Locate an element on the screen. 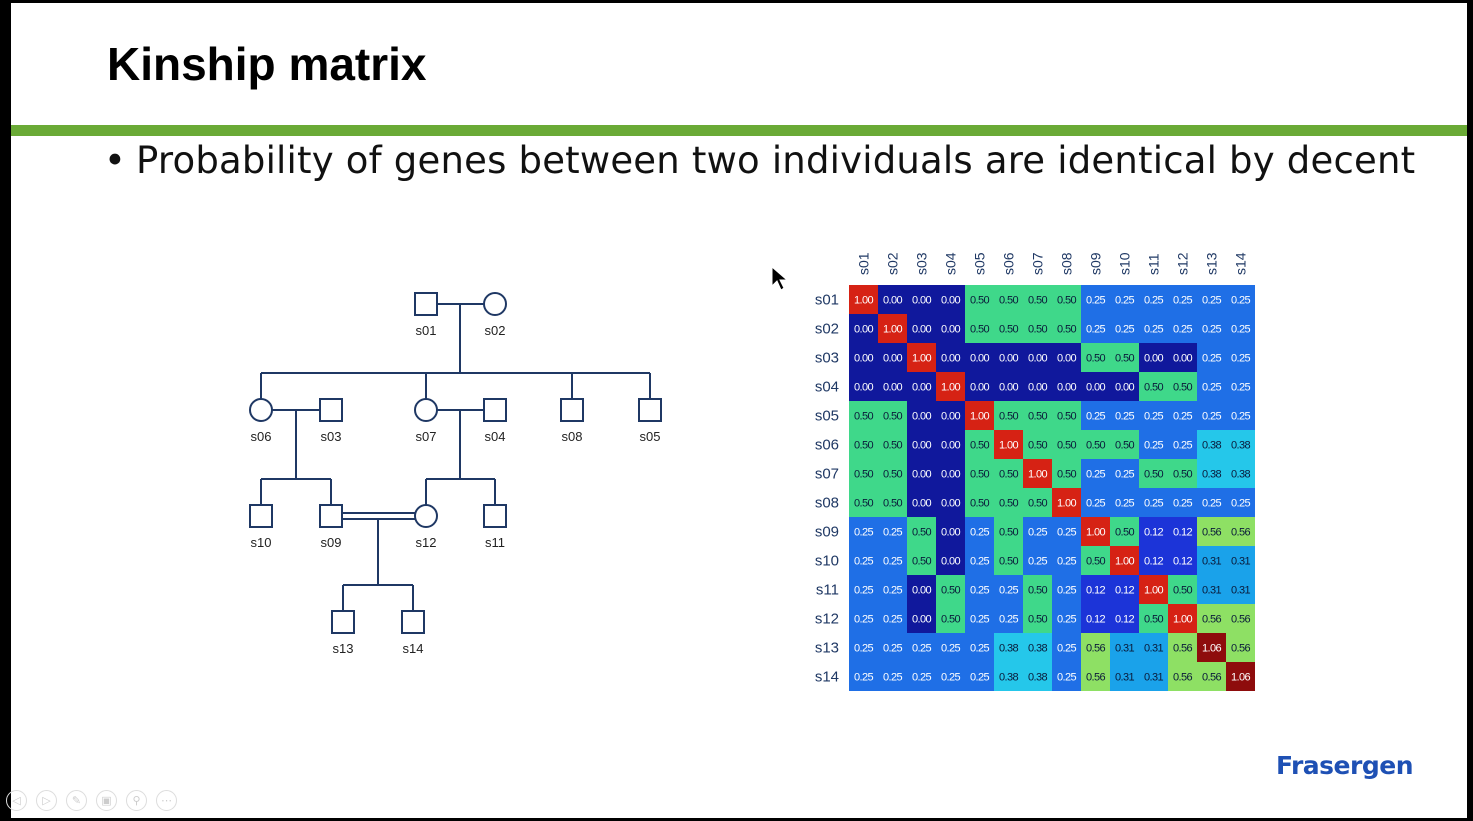 This screenshot has width=1473, height=821. heatmap-value: 1.06 is located at coordinates (1240, 678).